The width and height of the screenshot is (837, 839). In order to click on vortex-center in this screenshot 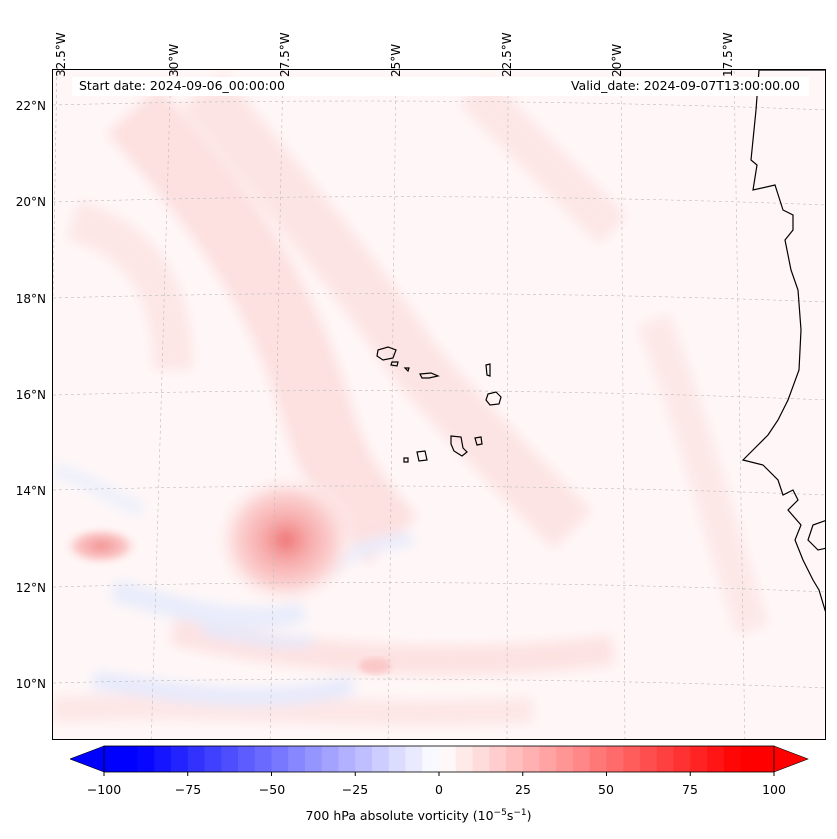, I will do `click(226, 572)`.